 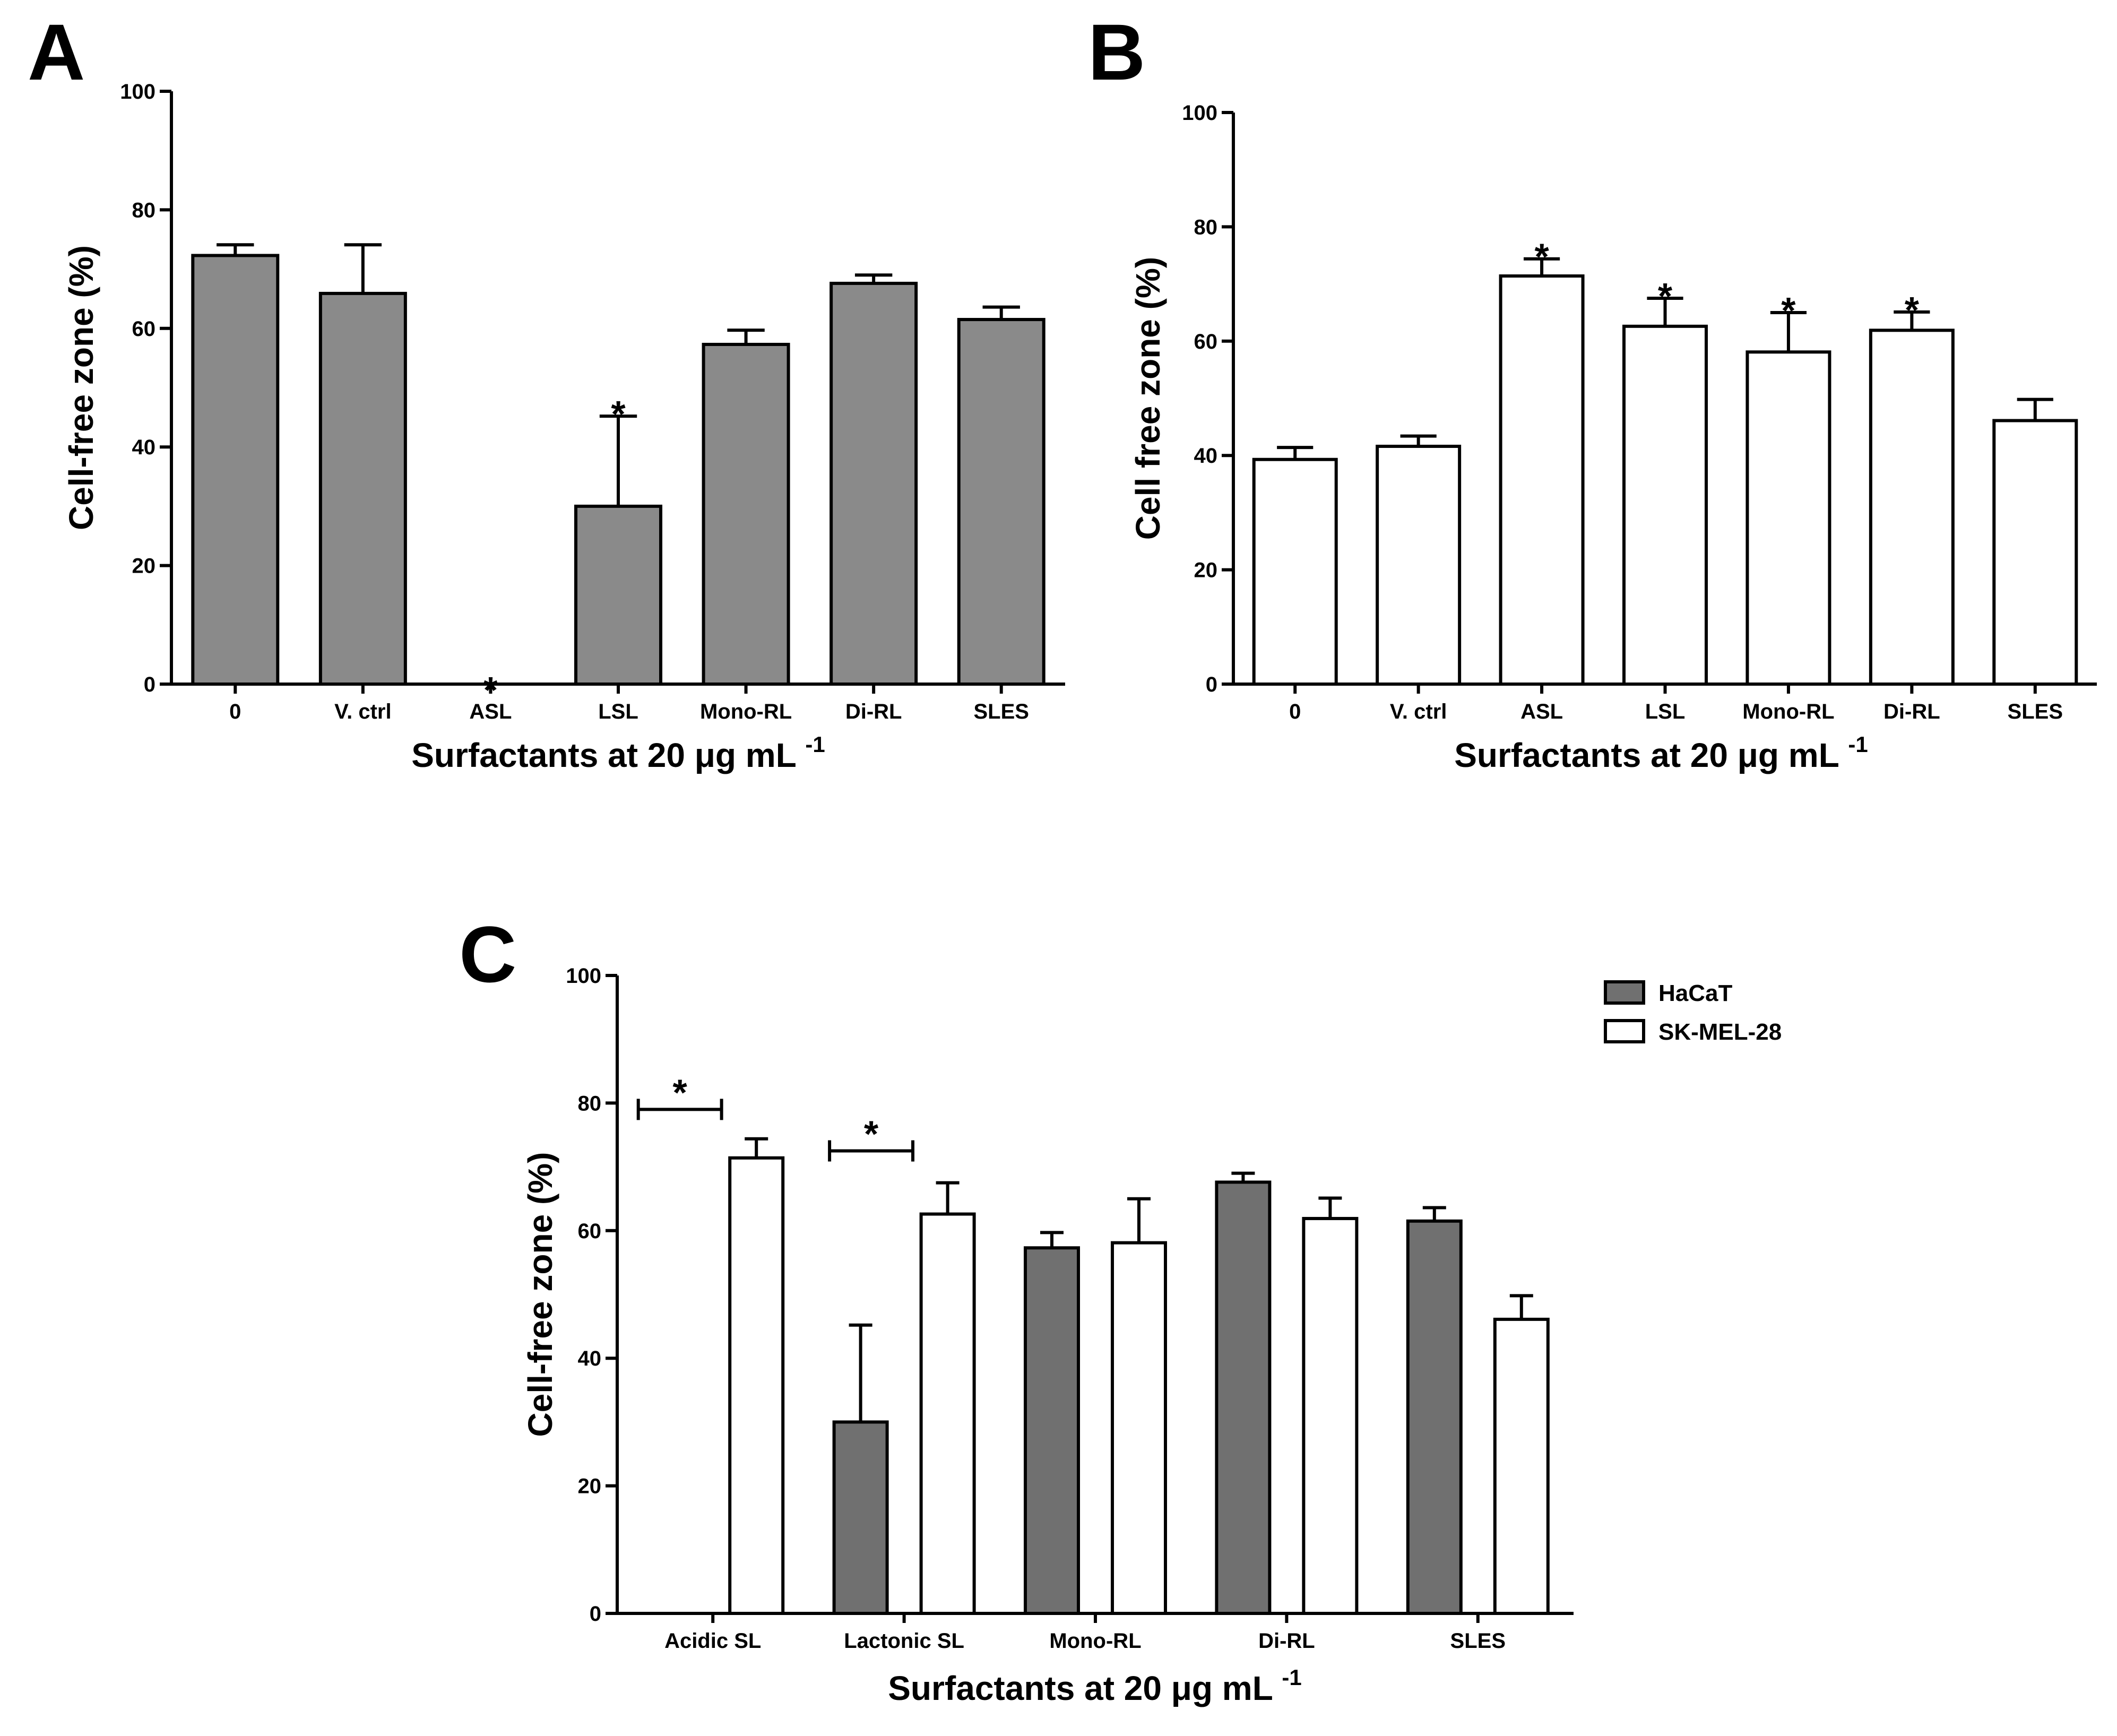 What do you see at coordinates (540, 1294) in the screenshot?
I see `panel-c-y-axis-label: Cell-free zone (%)` at bounding box center [540, 1294].